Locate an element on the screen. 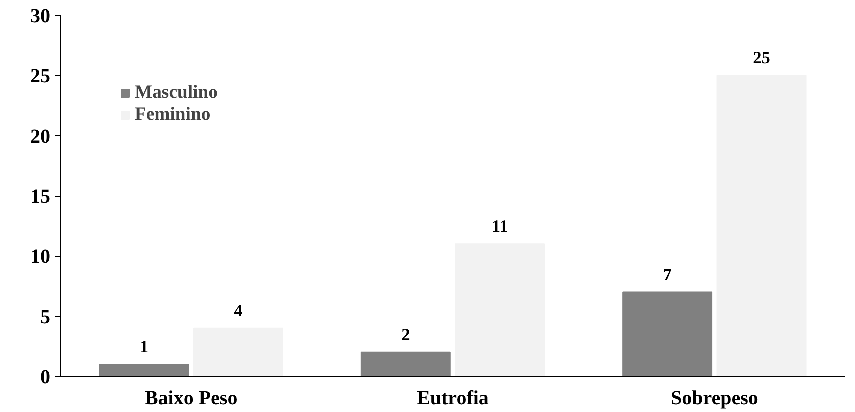  data-label: 2 is located at coordinates (406, 334).